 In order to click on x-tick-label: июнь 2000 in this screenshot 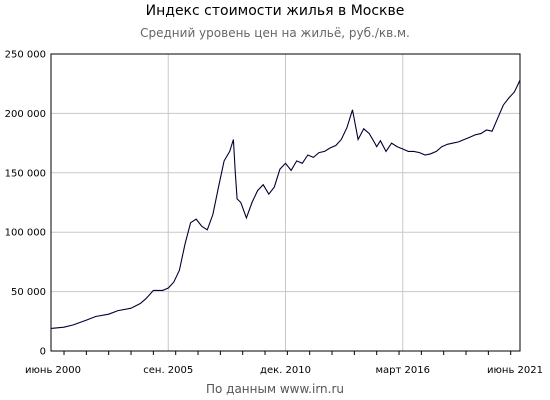, I will do `click(53, 370)`.